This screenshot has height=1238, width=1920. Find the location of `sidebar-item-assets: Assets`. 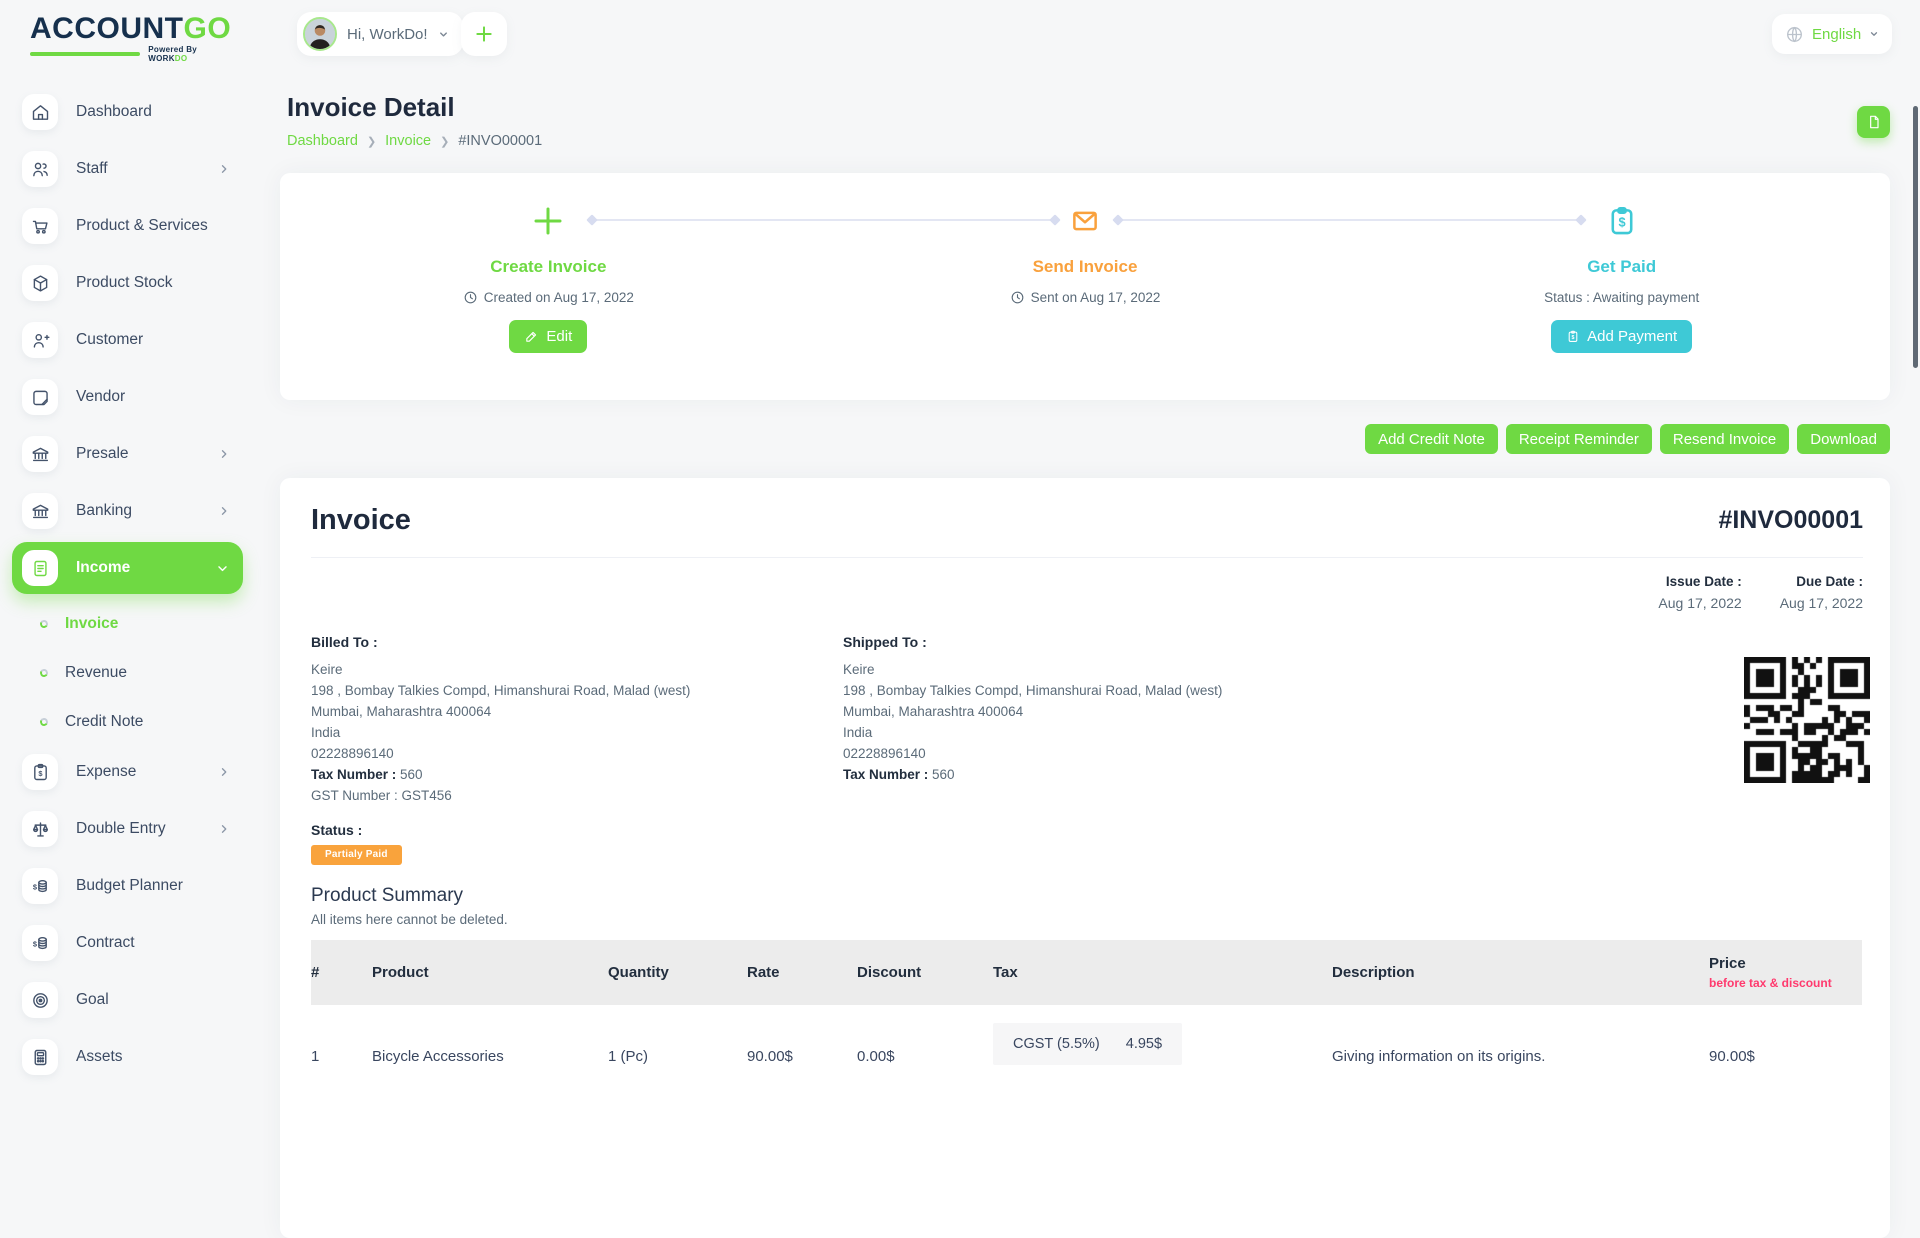

sidebar-item-assets: Assets is located at coordinates (136, 1057).